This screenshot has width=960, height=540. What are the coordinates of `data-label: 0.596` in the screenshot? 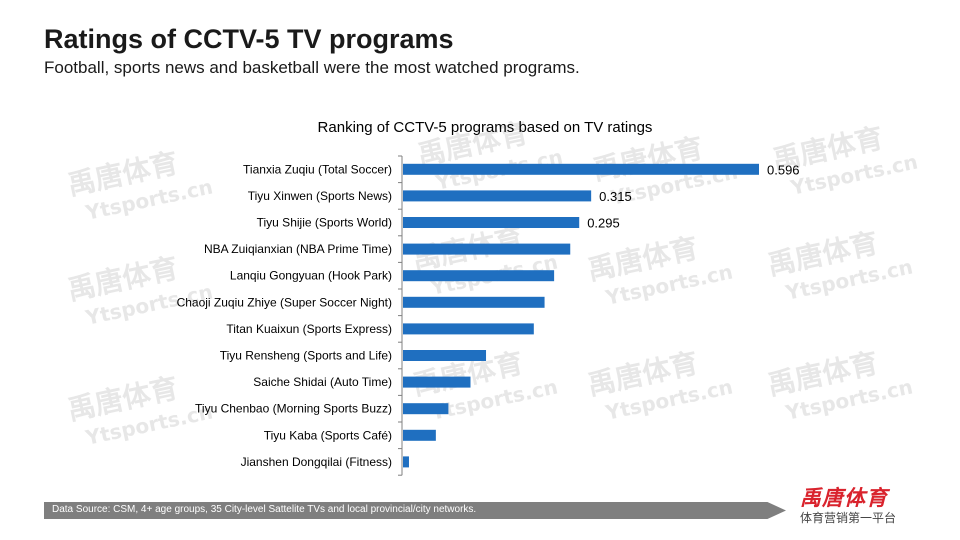 It's located at (783, 169).